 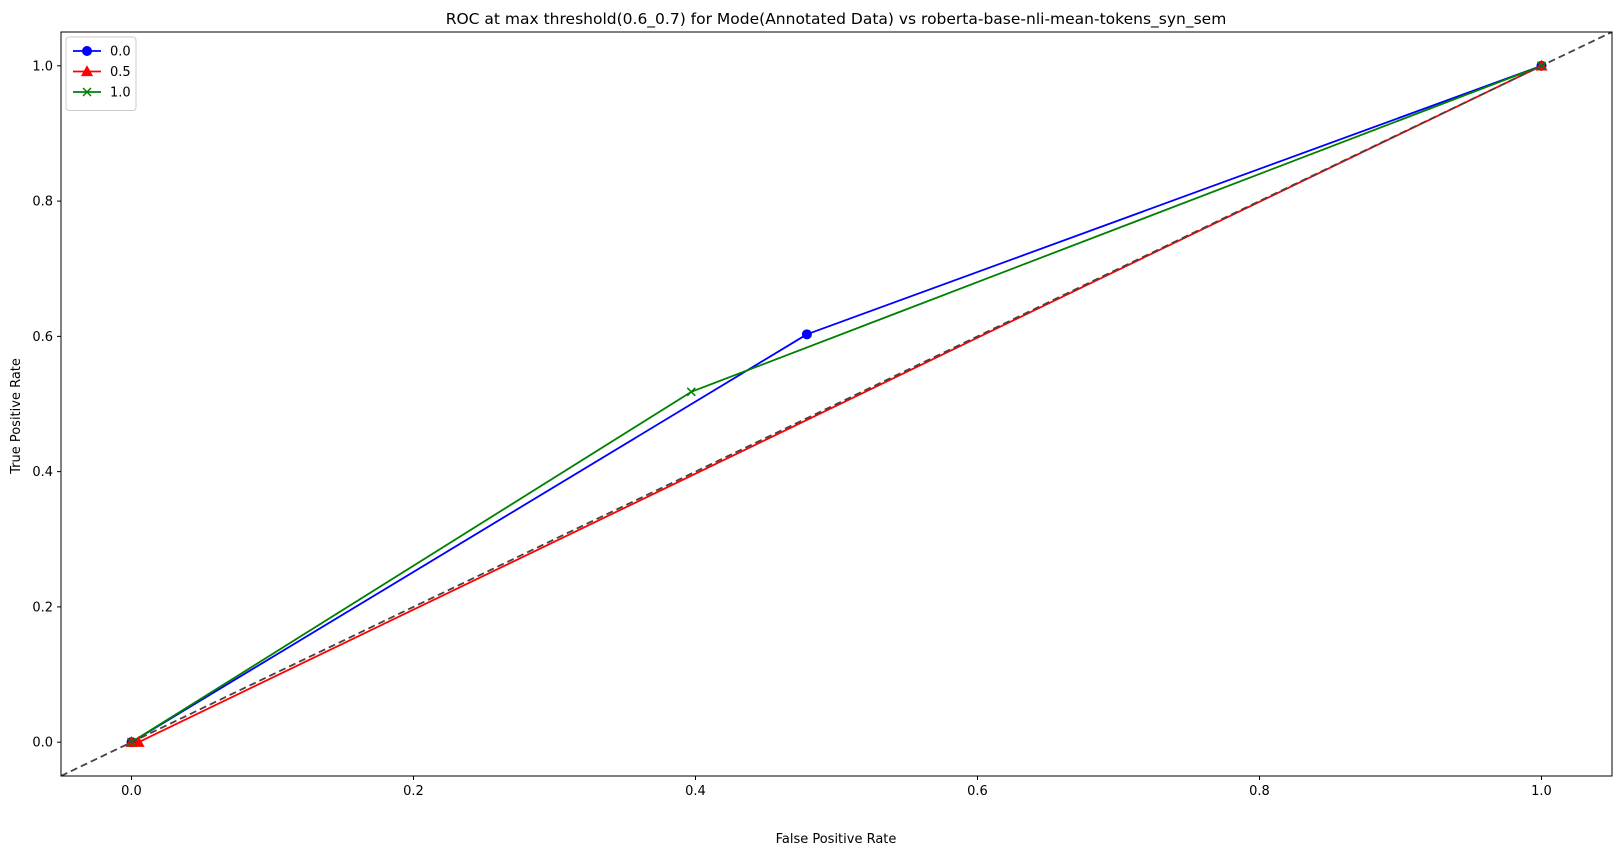 I want to click on y-tick-label-3: 0.6, so click(x=42, y=337).